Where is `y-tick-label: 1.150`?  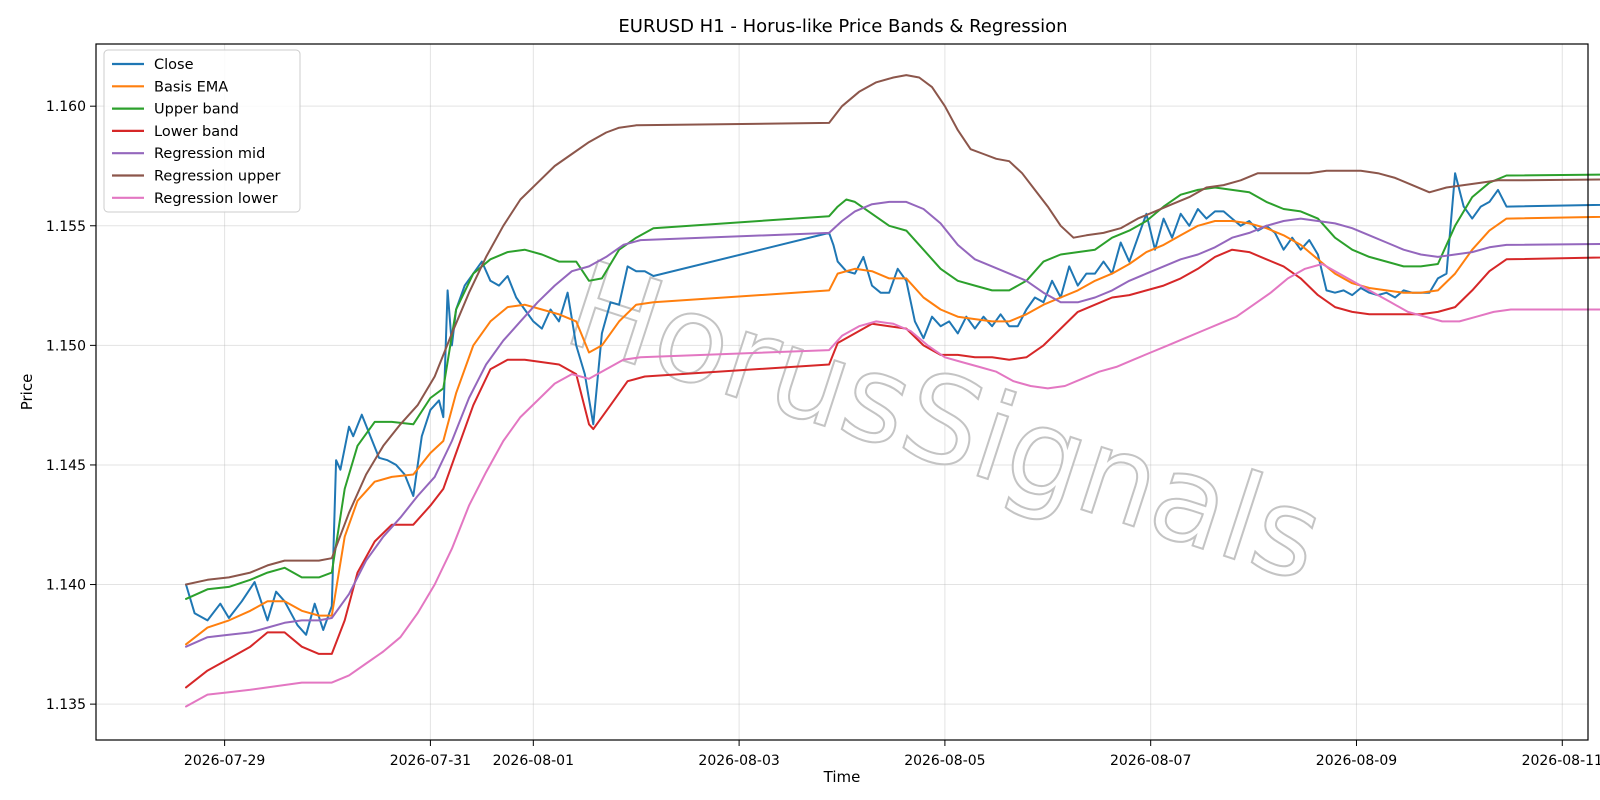 y-tick-label: 1.150 is located at coordinates (66, 346).